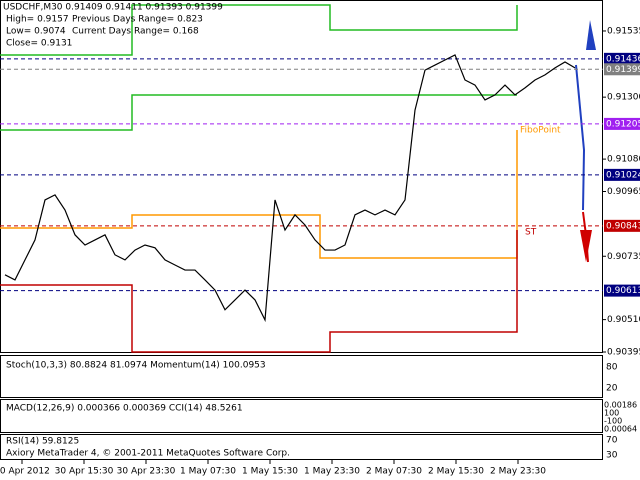  I want to click on x-tick-label: 1 May 15:30, so click(270, 472).